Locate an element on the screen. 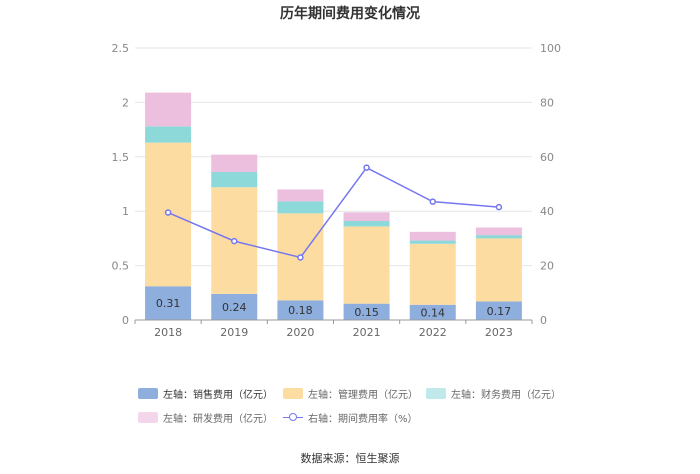  y-left-tick-label: 1 is located at coordinates (125, 211).